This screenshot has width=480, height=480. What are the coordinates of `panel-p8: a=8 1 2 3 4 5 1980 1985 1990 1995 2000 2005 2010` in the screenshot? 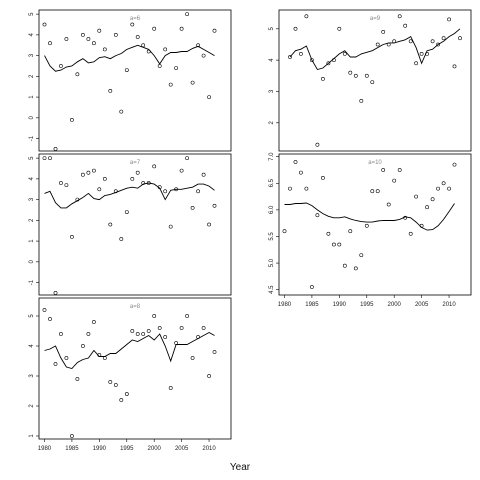 It's located at (130, 374).